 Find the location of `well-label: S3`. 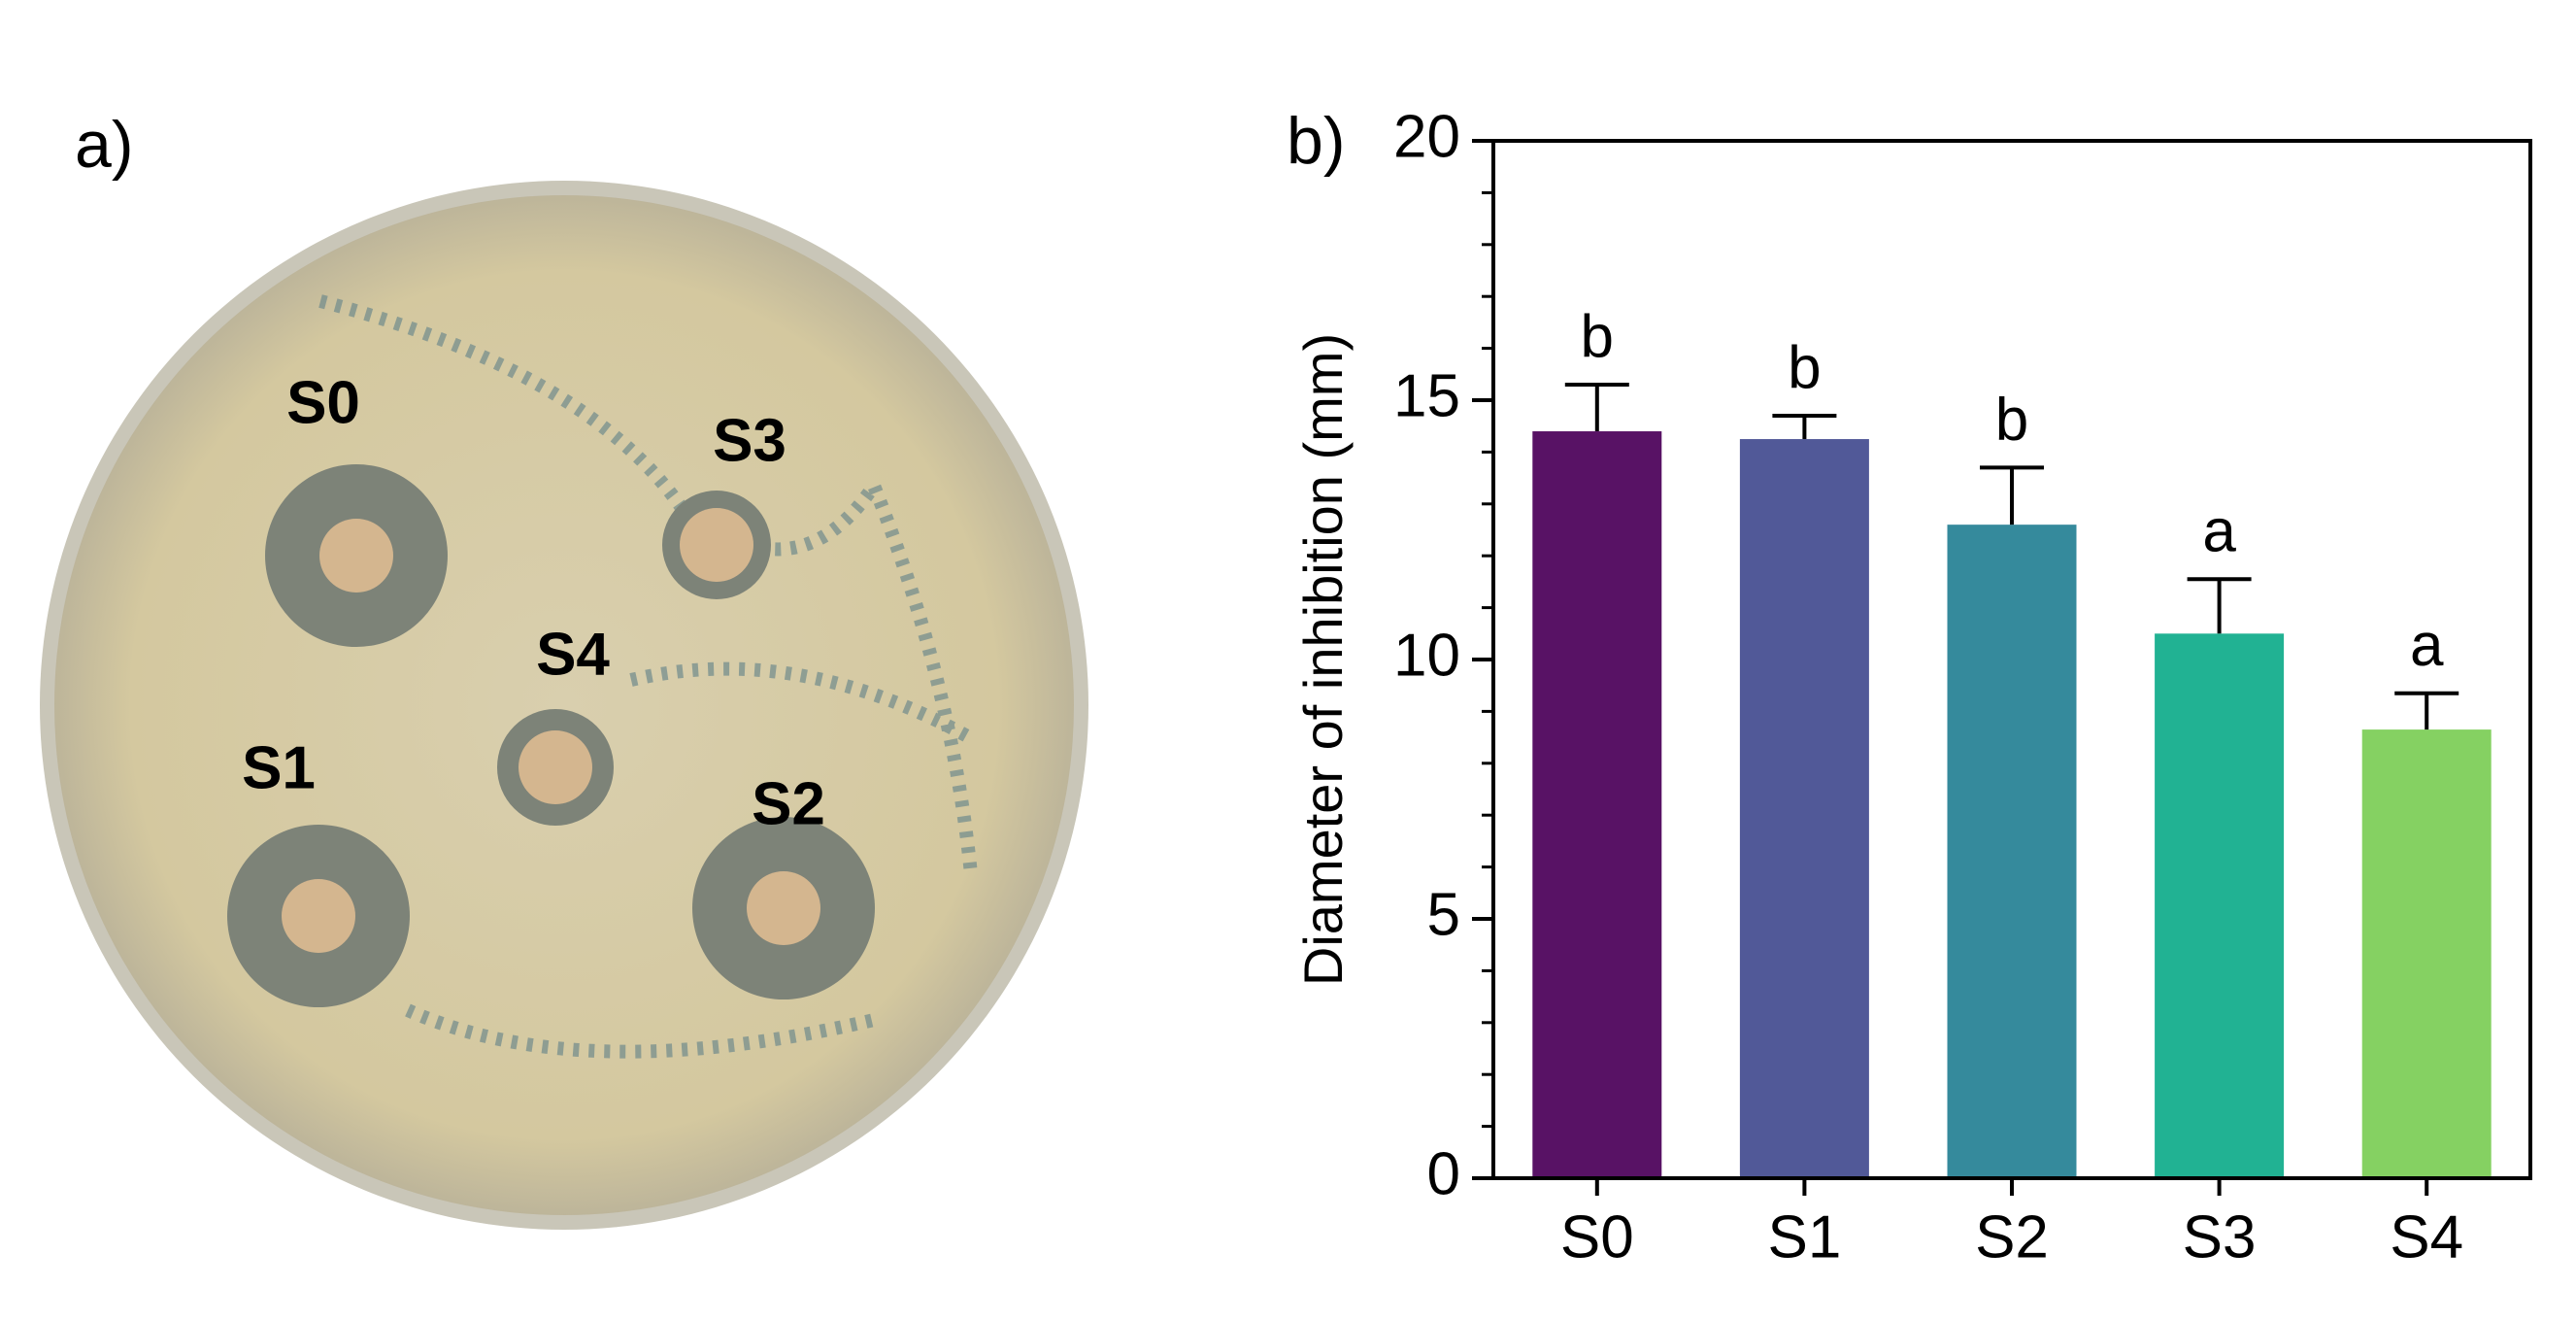

well-label: S3 is located at coordinates (750, 440).